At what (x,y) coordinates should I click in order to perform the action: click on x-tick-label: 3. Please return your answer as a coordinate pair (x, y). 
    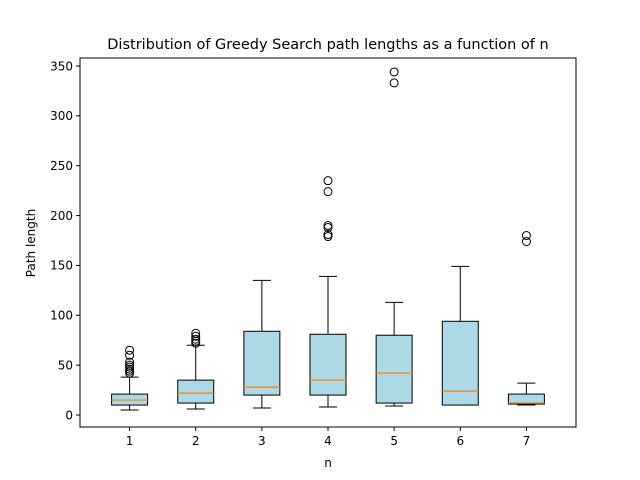
    Looking at the image, I should click on (262, 441).